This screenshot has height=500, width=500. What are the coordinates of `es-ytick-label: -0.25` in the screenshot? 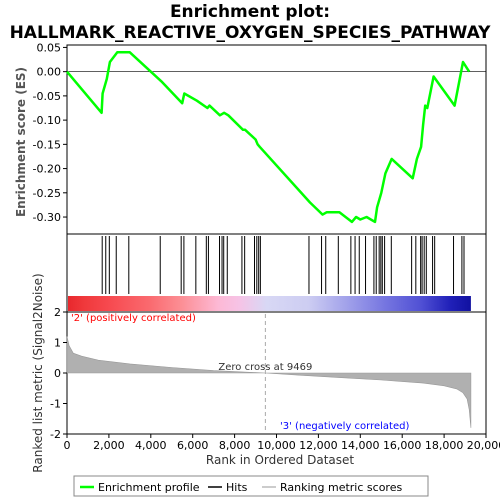 It's located at (47, 193).